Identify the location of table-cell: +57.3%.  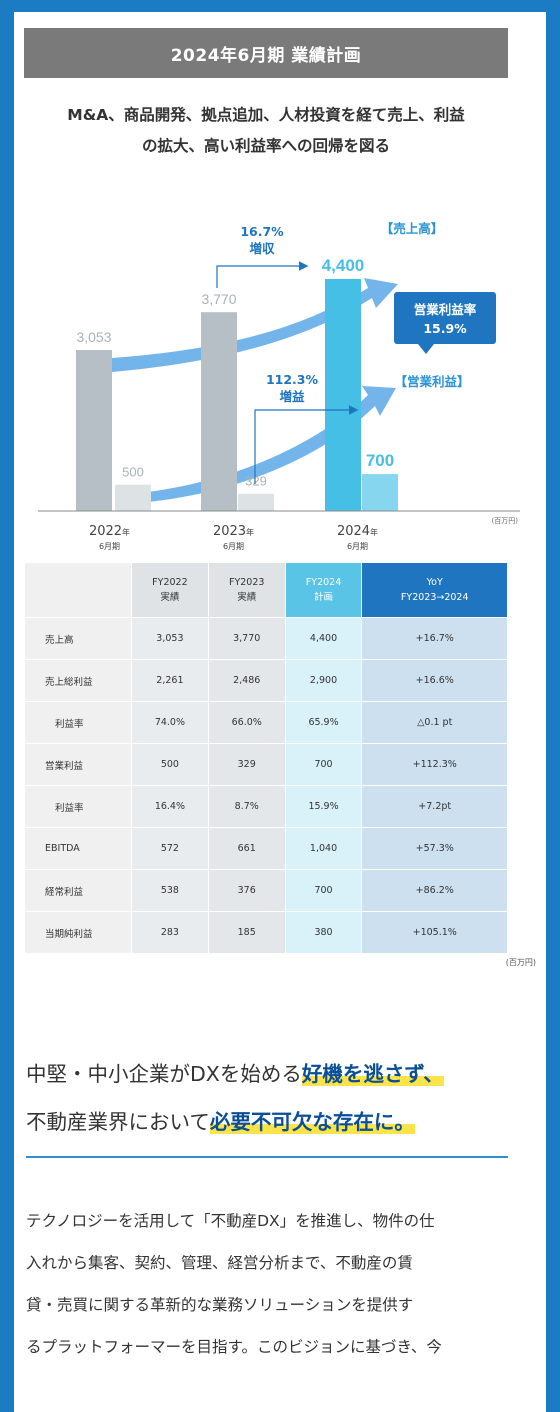
(434, 848).